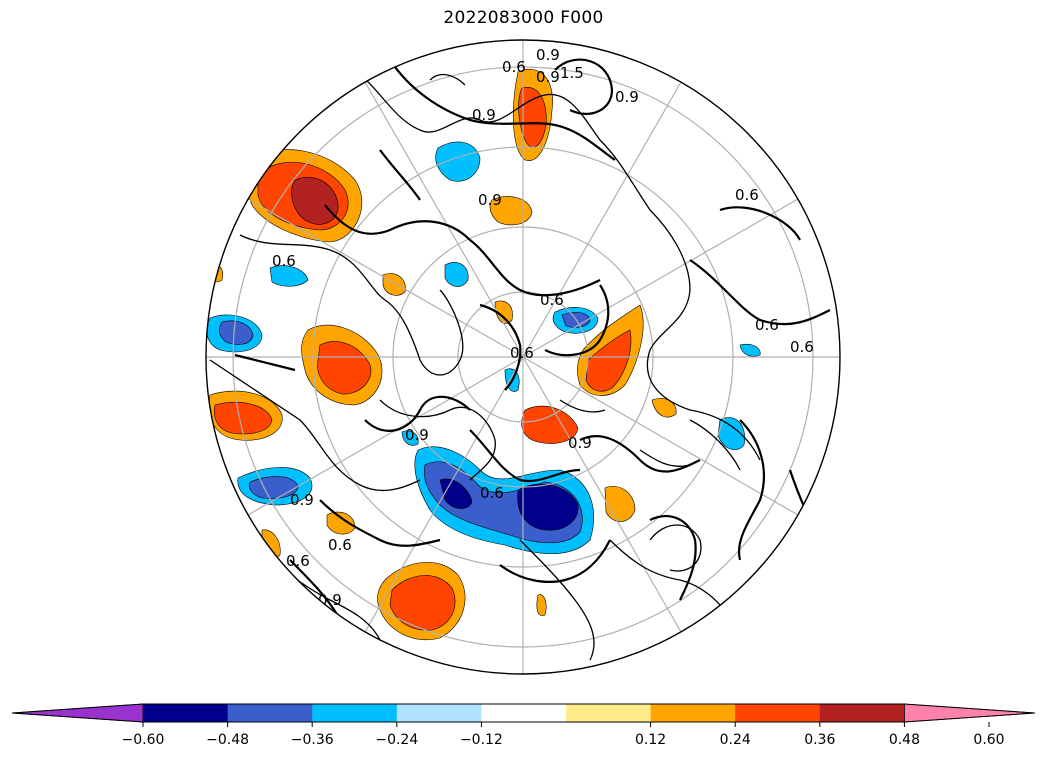 This screenshot has width=1047, height=763. Describe the element at coordinates (904, 740) in the screenshot. I see `colorbar-tick-label: 0.48` at that location.